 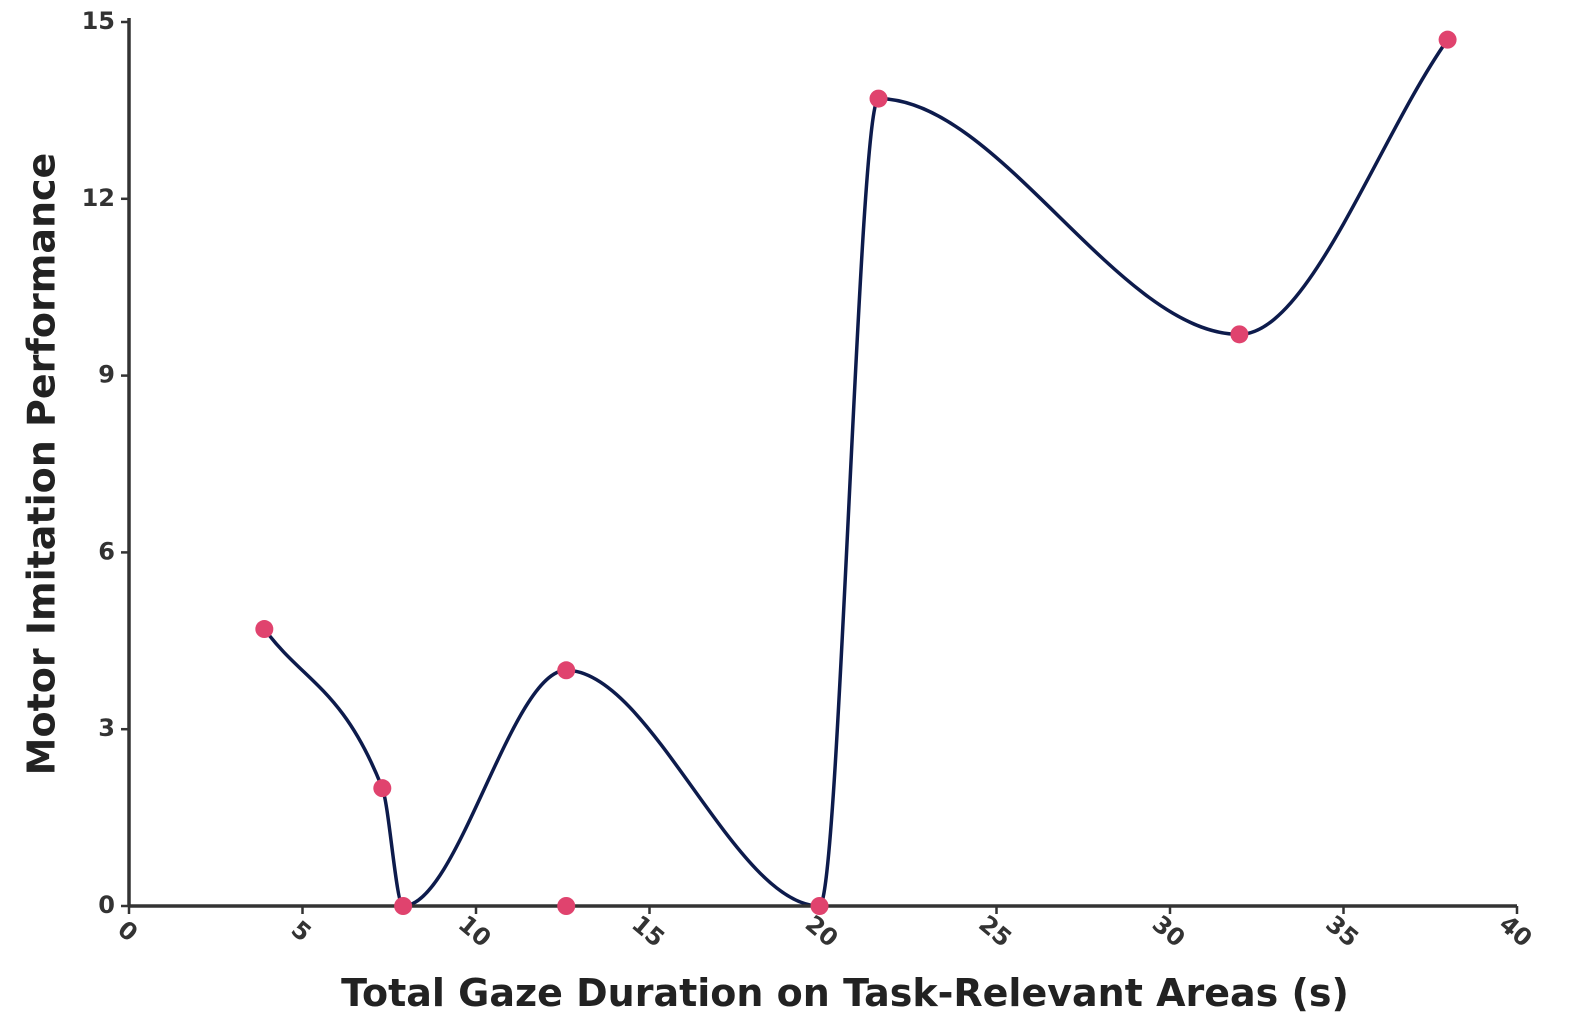 I want to click on y-axis-title: Motor Imitation Performance, so click(x=42, y=464).